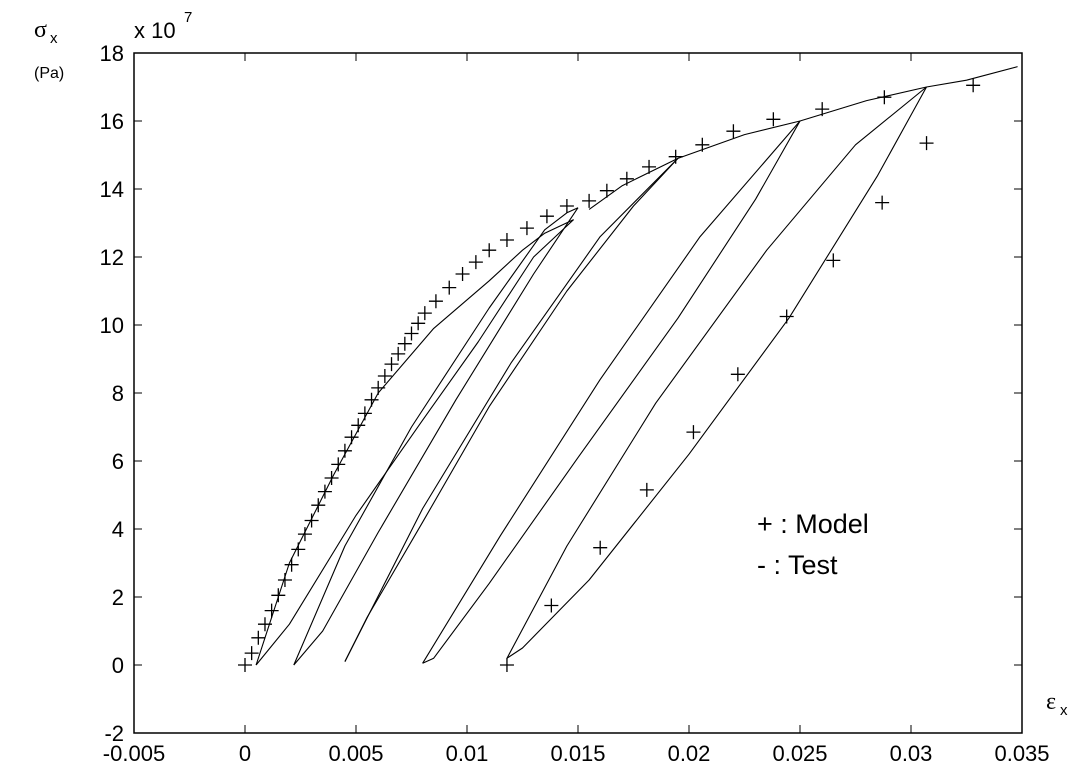 The height and width of the screenshot is (784, 1080). I want to click on x-tick-label: 0.01, so click(467, 753).